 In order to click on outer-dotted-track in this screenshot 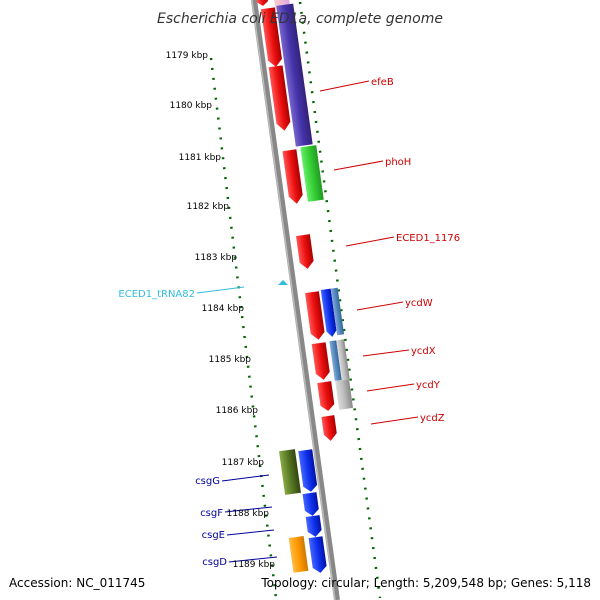, I will do `click(340, 300)`.